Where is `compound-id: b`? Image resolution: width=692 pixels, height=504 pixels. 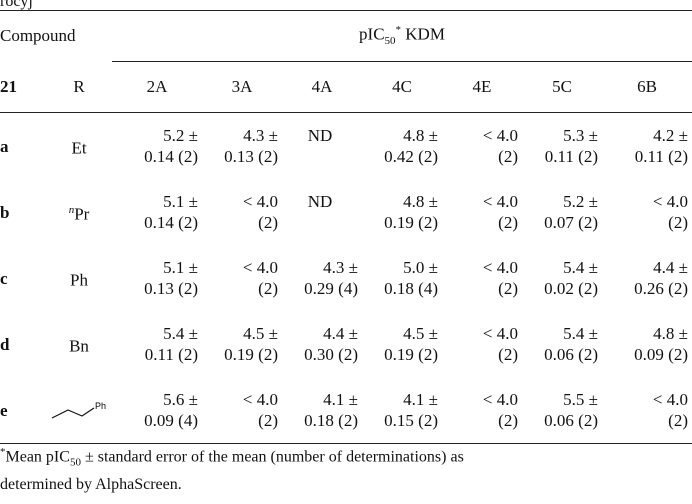
compound-id: b is located at coordinates (5, 212).